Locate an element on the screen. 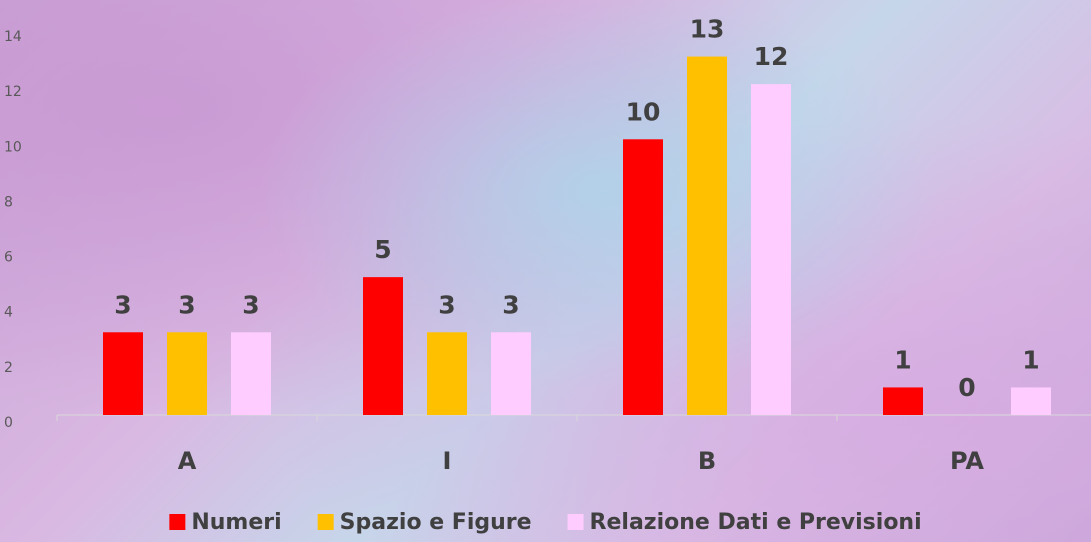 This screenshot has width=1091, height=542. data-label: 5 is located at coordinates (382, 249).